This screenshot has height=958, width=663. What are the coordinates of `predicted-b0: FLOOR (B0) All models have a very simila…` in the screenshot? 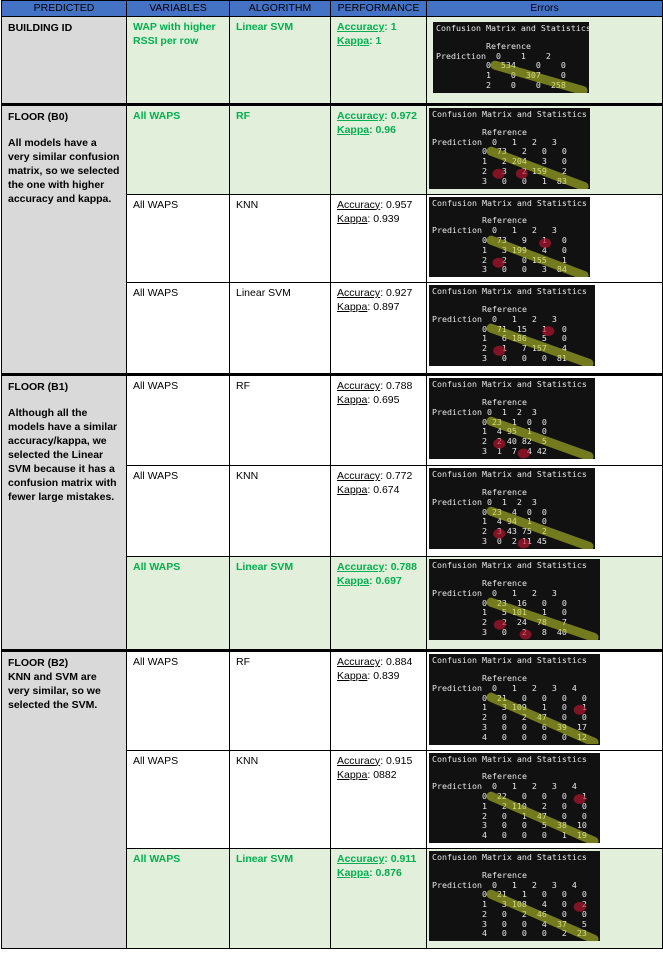 It's located at (64, 239).